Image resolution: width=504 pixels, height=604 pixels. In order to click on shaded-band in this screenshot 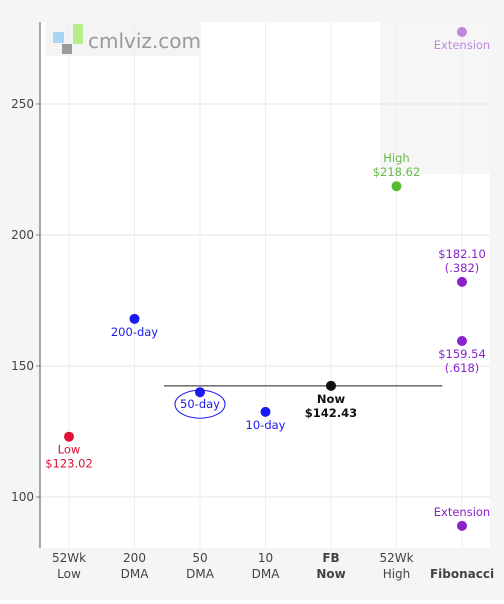, I will do `click(435, 98)`.